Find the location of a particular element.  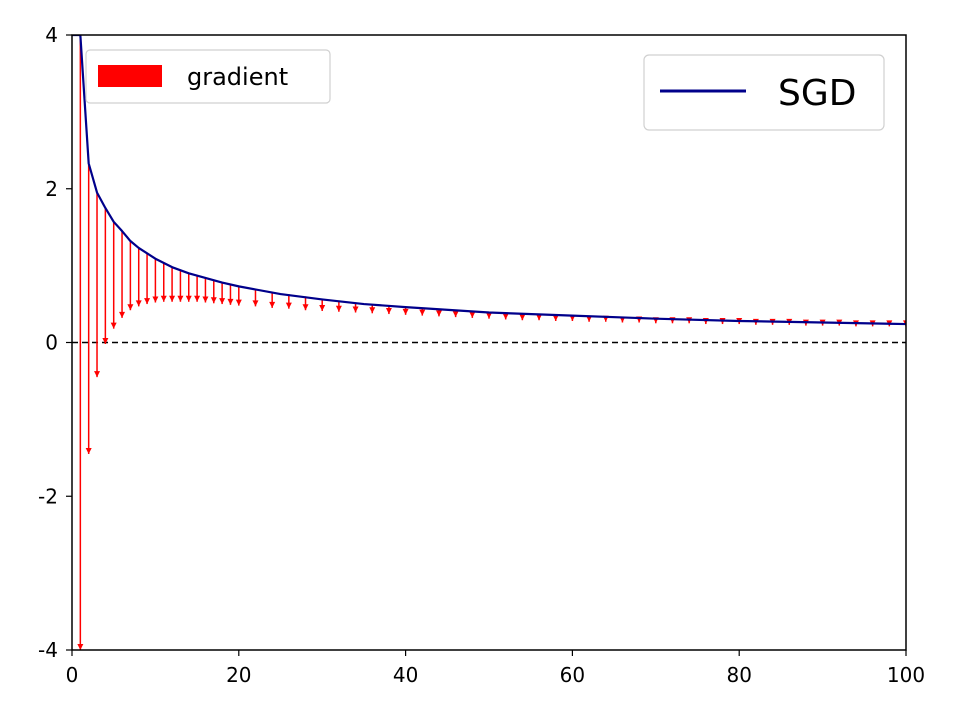

x-tick-label: 20 is located at coordinates (238, 675).